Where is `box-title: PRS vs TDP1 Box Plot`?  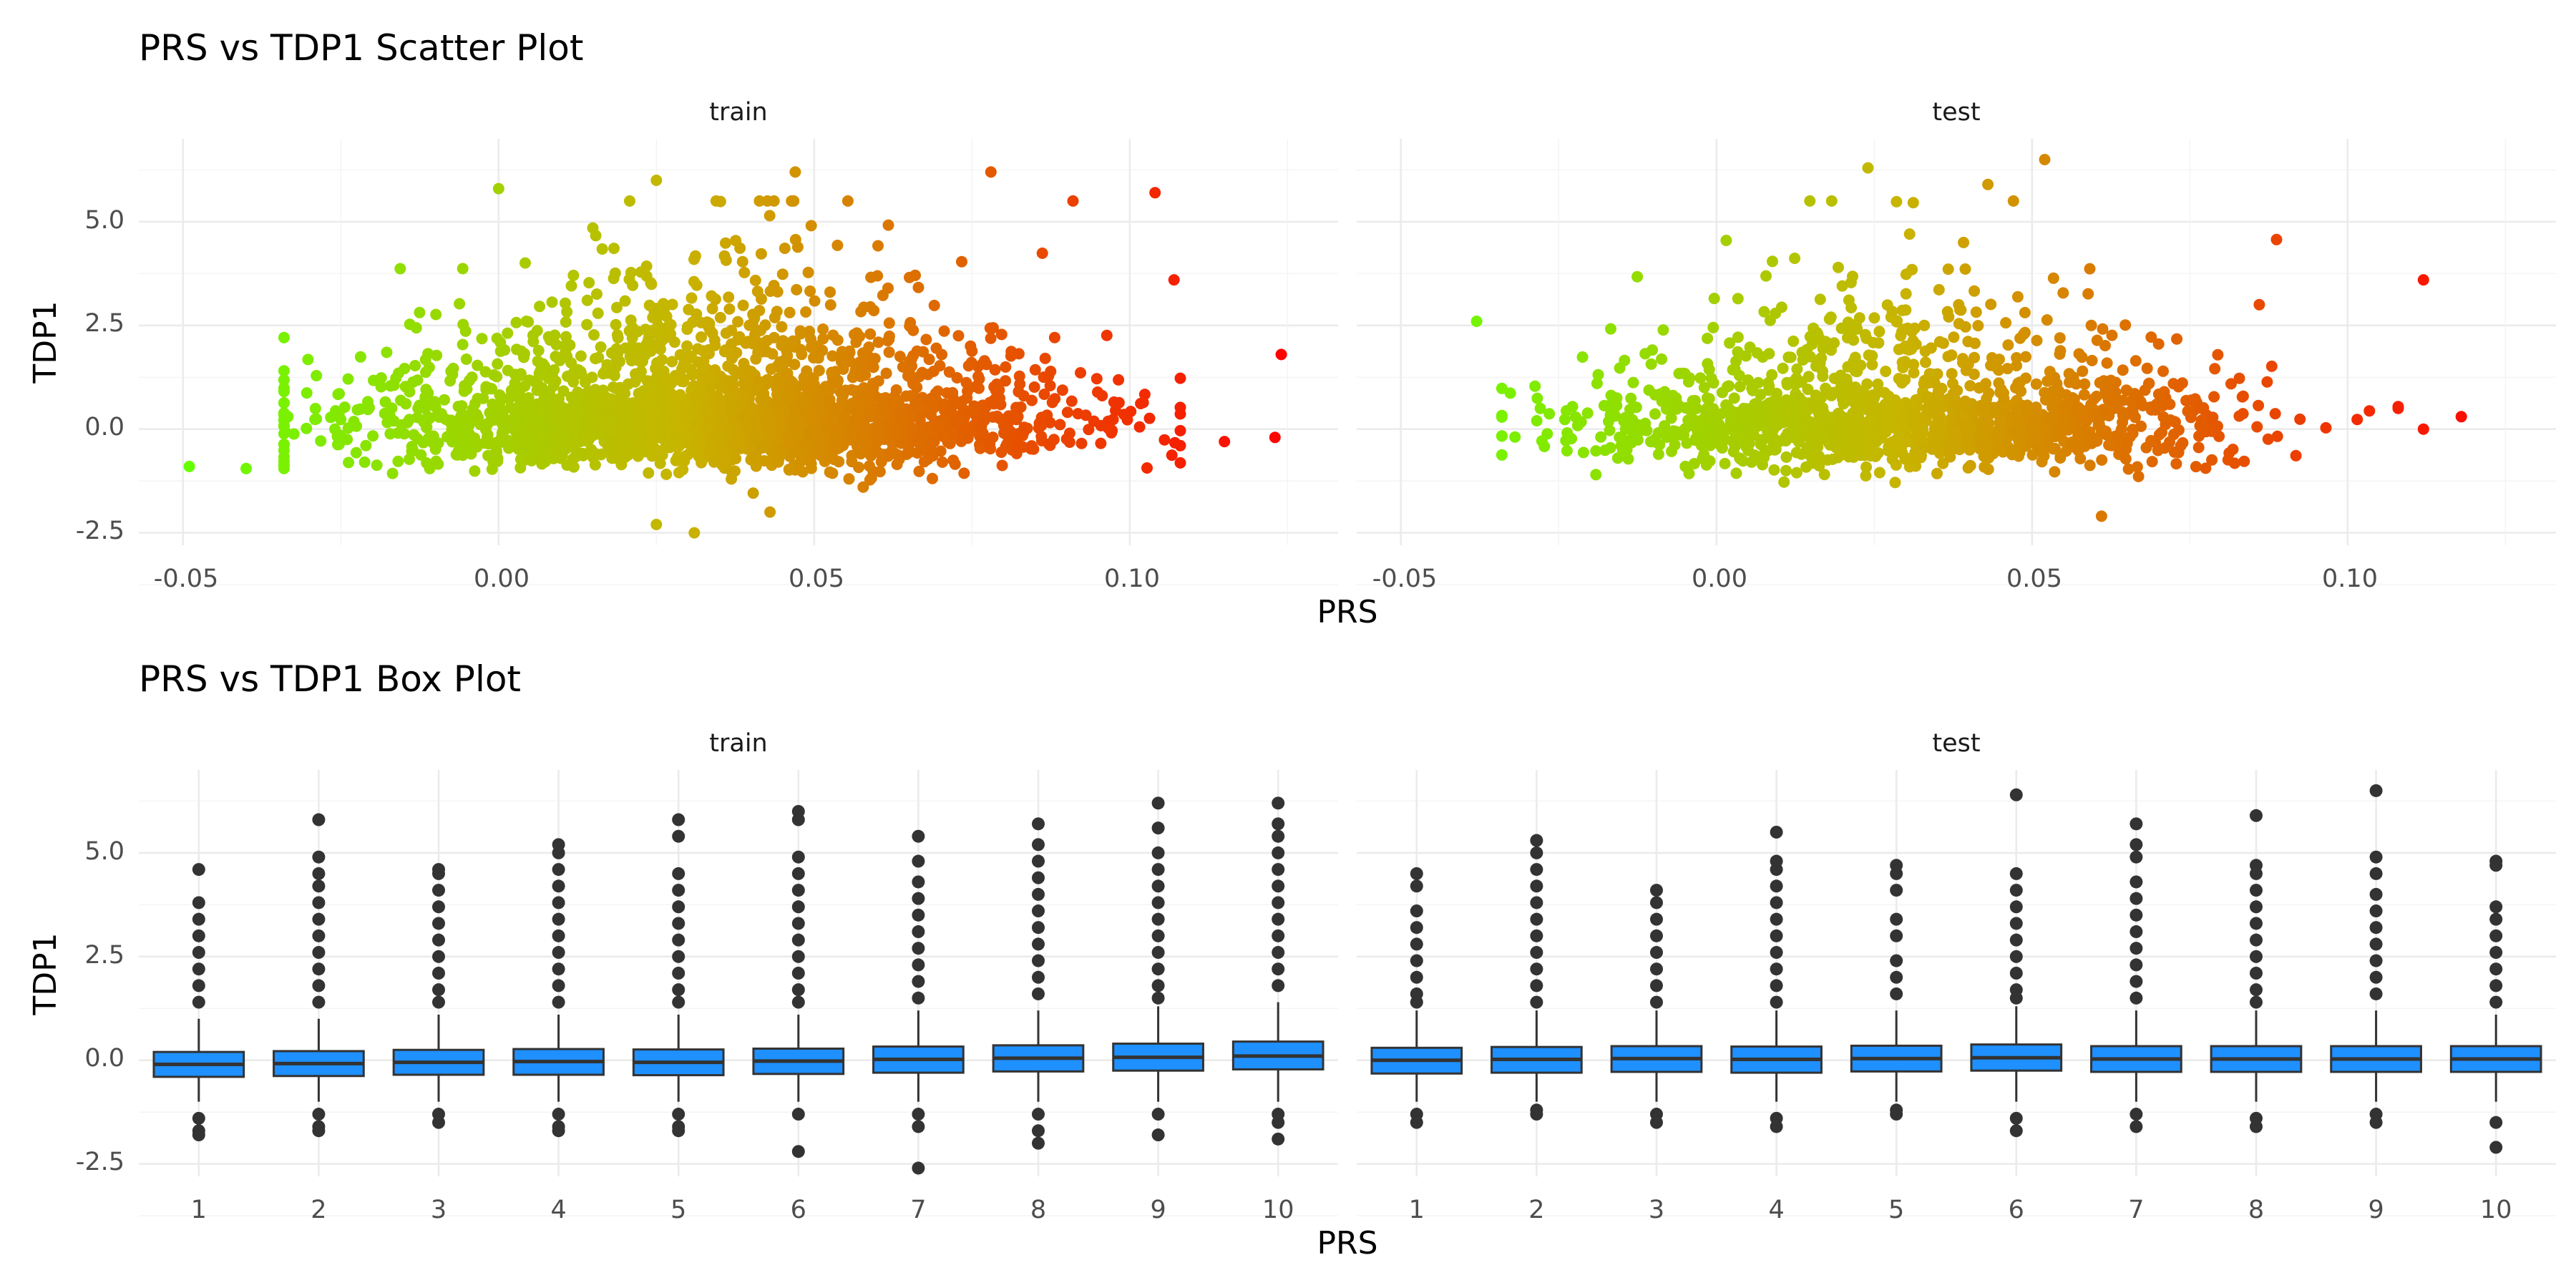
box-title: PRS vs TDP1 Box Plot is located at coordinates (330, 679).